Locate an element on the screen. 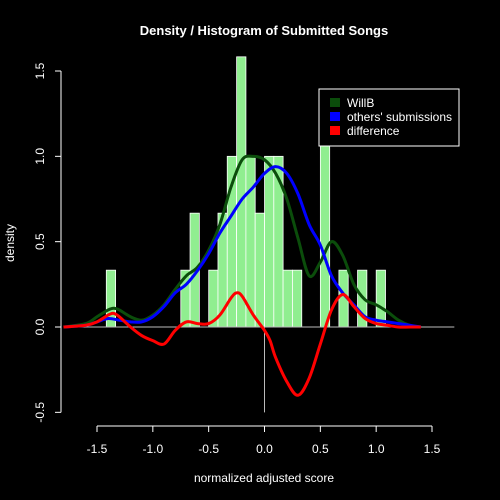 The height and width of the screenshot is (500, 500). x-tick-label-3: 0.0 is located at coordinates (264, 449).